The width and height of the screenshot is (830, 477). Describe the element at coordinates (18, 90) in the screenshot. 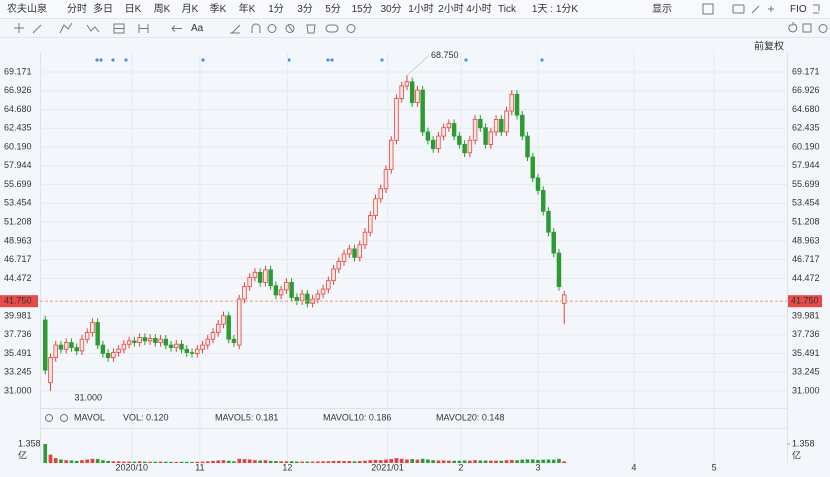

I see `y-tick-label: 66.926` at that location.